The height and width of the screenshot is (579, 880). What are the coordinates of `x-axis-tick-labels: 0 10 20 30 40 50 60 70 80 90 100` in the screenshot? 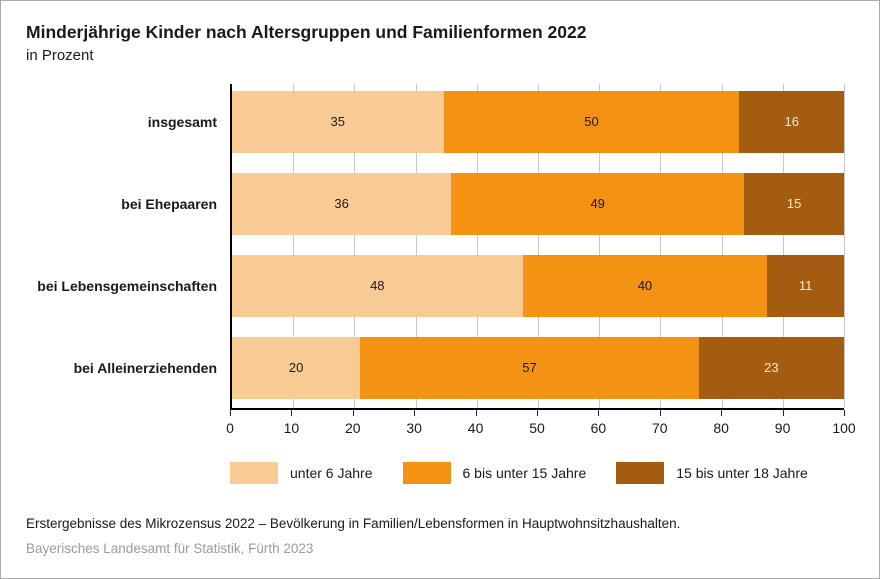 It's located at (541, 428).